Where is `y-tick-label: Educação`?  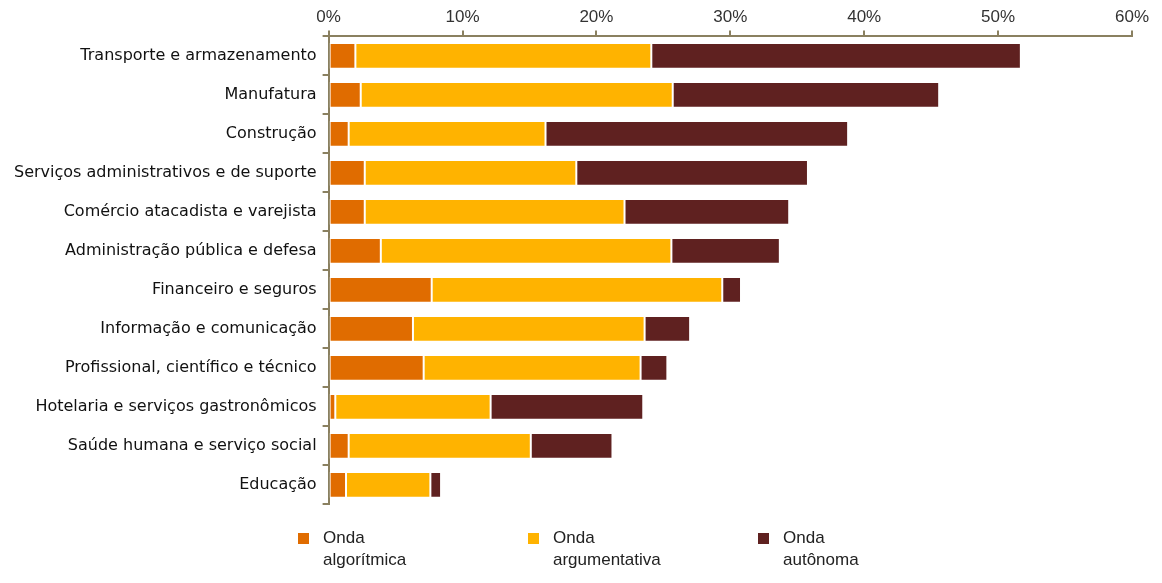
y-tick-label: Educação is located at coordinates (278, 484).